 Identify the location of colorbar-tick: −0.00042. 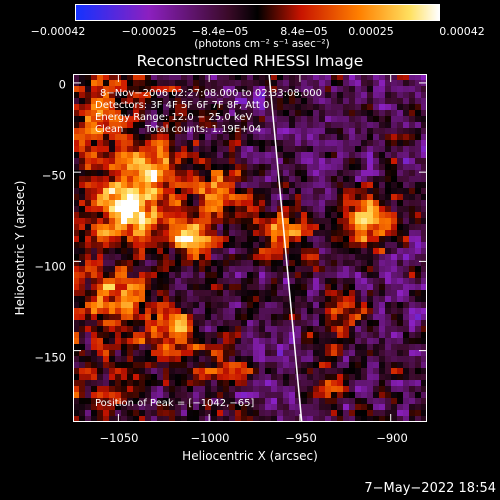
(58, 31).